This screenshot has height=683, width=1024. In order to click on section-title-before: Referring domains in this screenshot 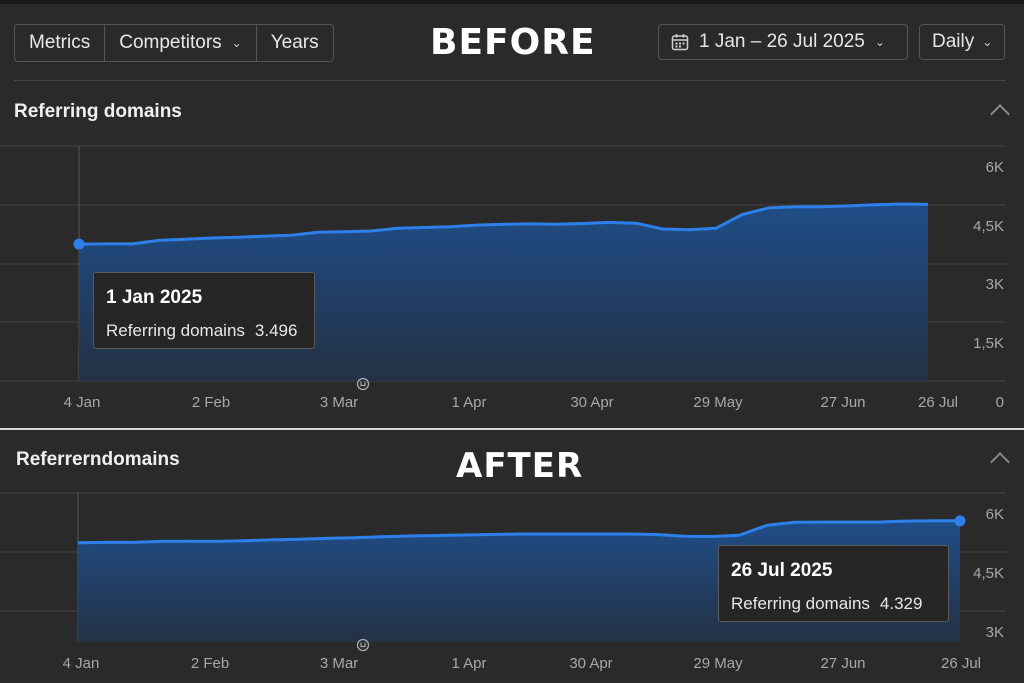, I will do `click(98, 111)`.